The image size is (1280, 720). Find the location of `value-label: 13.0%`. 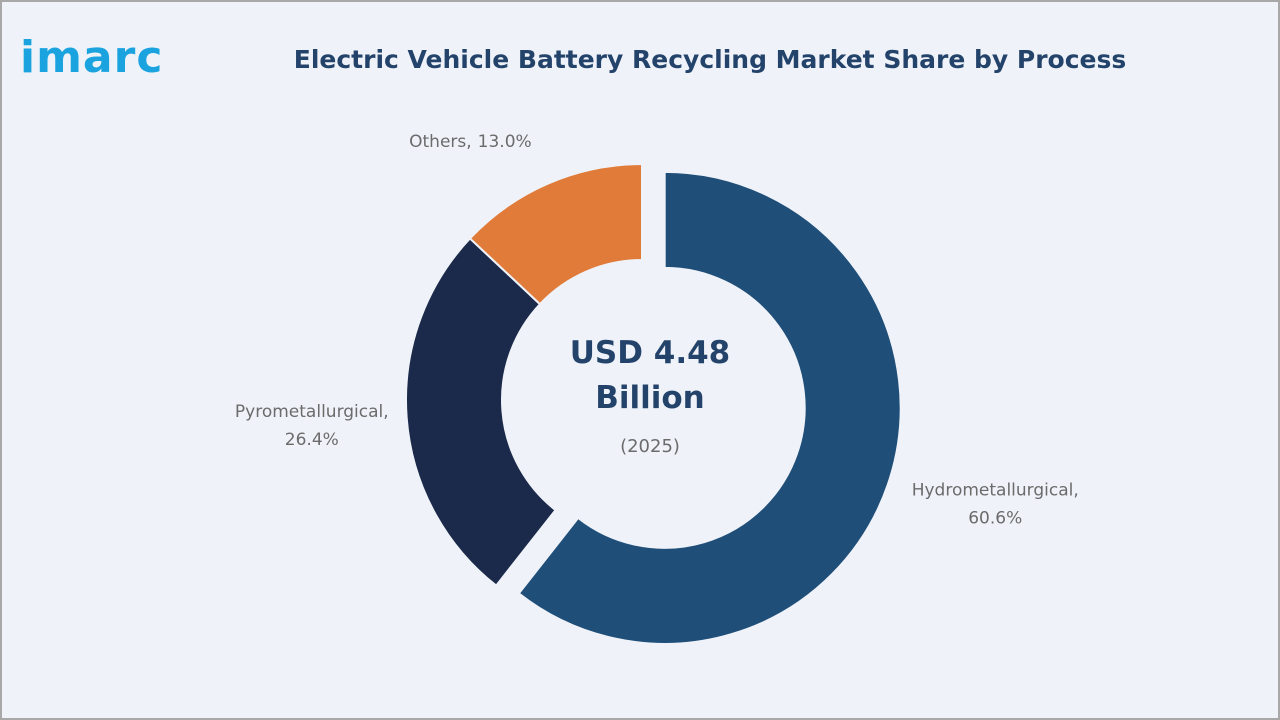

value-label: 13.0% is located at coordinates (505, 142).